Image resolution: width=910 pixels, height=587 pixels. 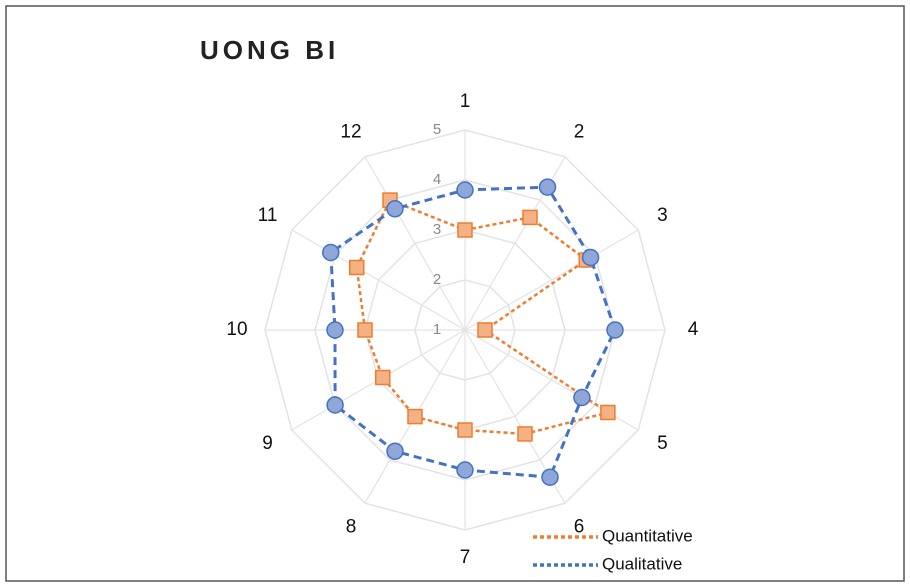 I want to click on chart-title: UONG BI, so click(x=269, y=50).